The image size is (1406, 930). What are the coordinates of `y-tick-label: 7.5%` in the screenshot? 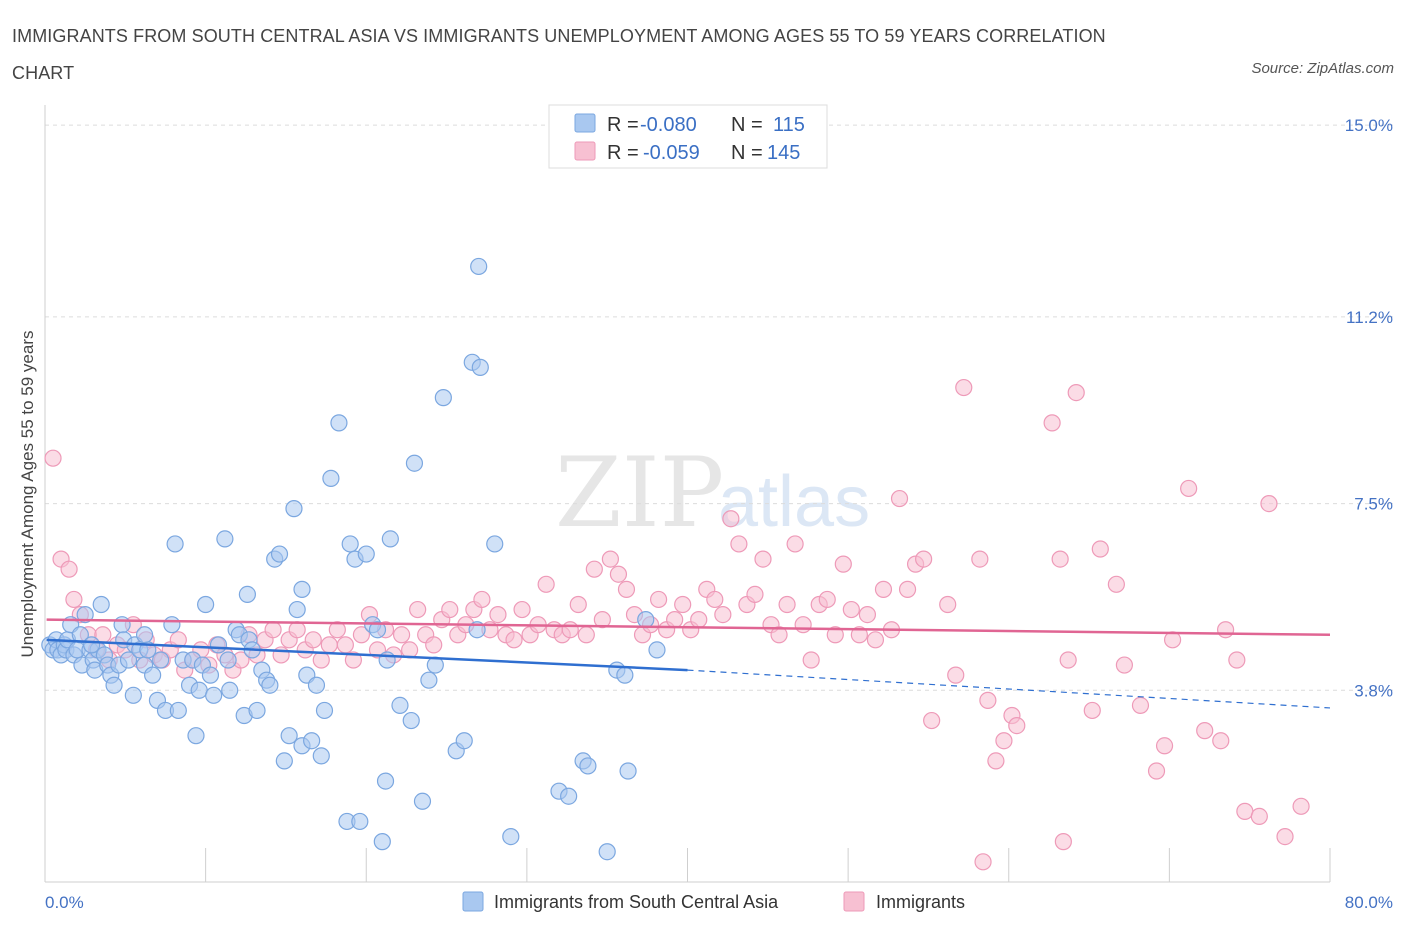 It's located at (1373, 504).